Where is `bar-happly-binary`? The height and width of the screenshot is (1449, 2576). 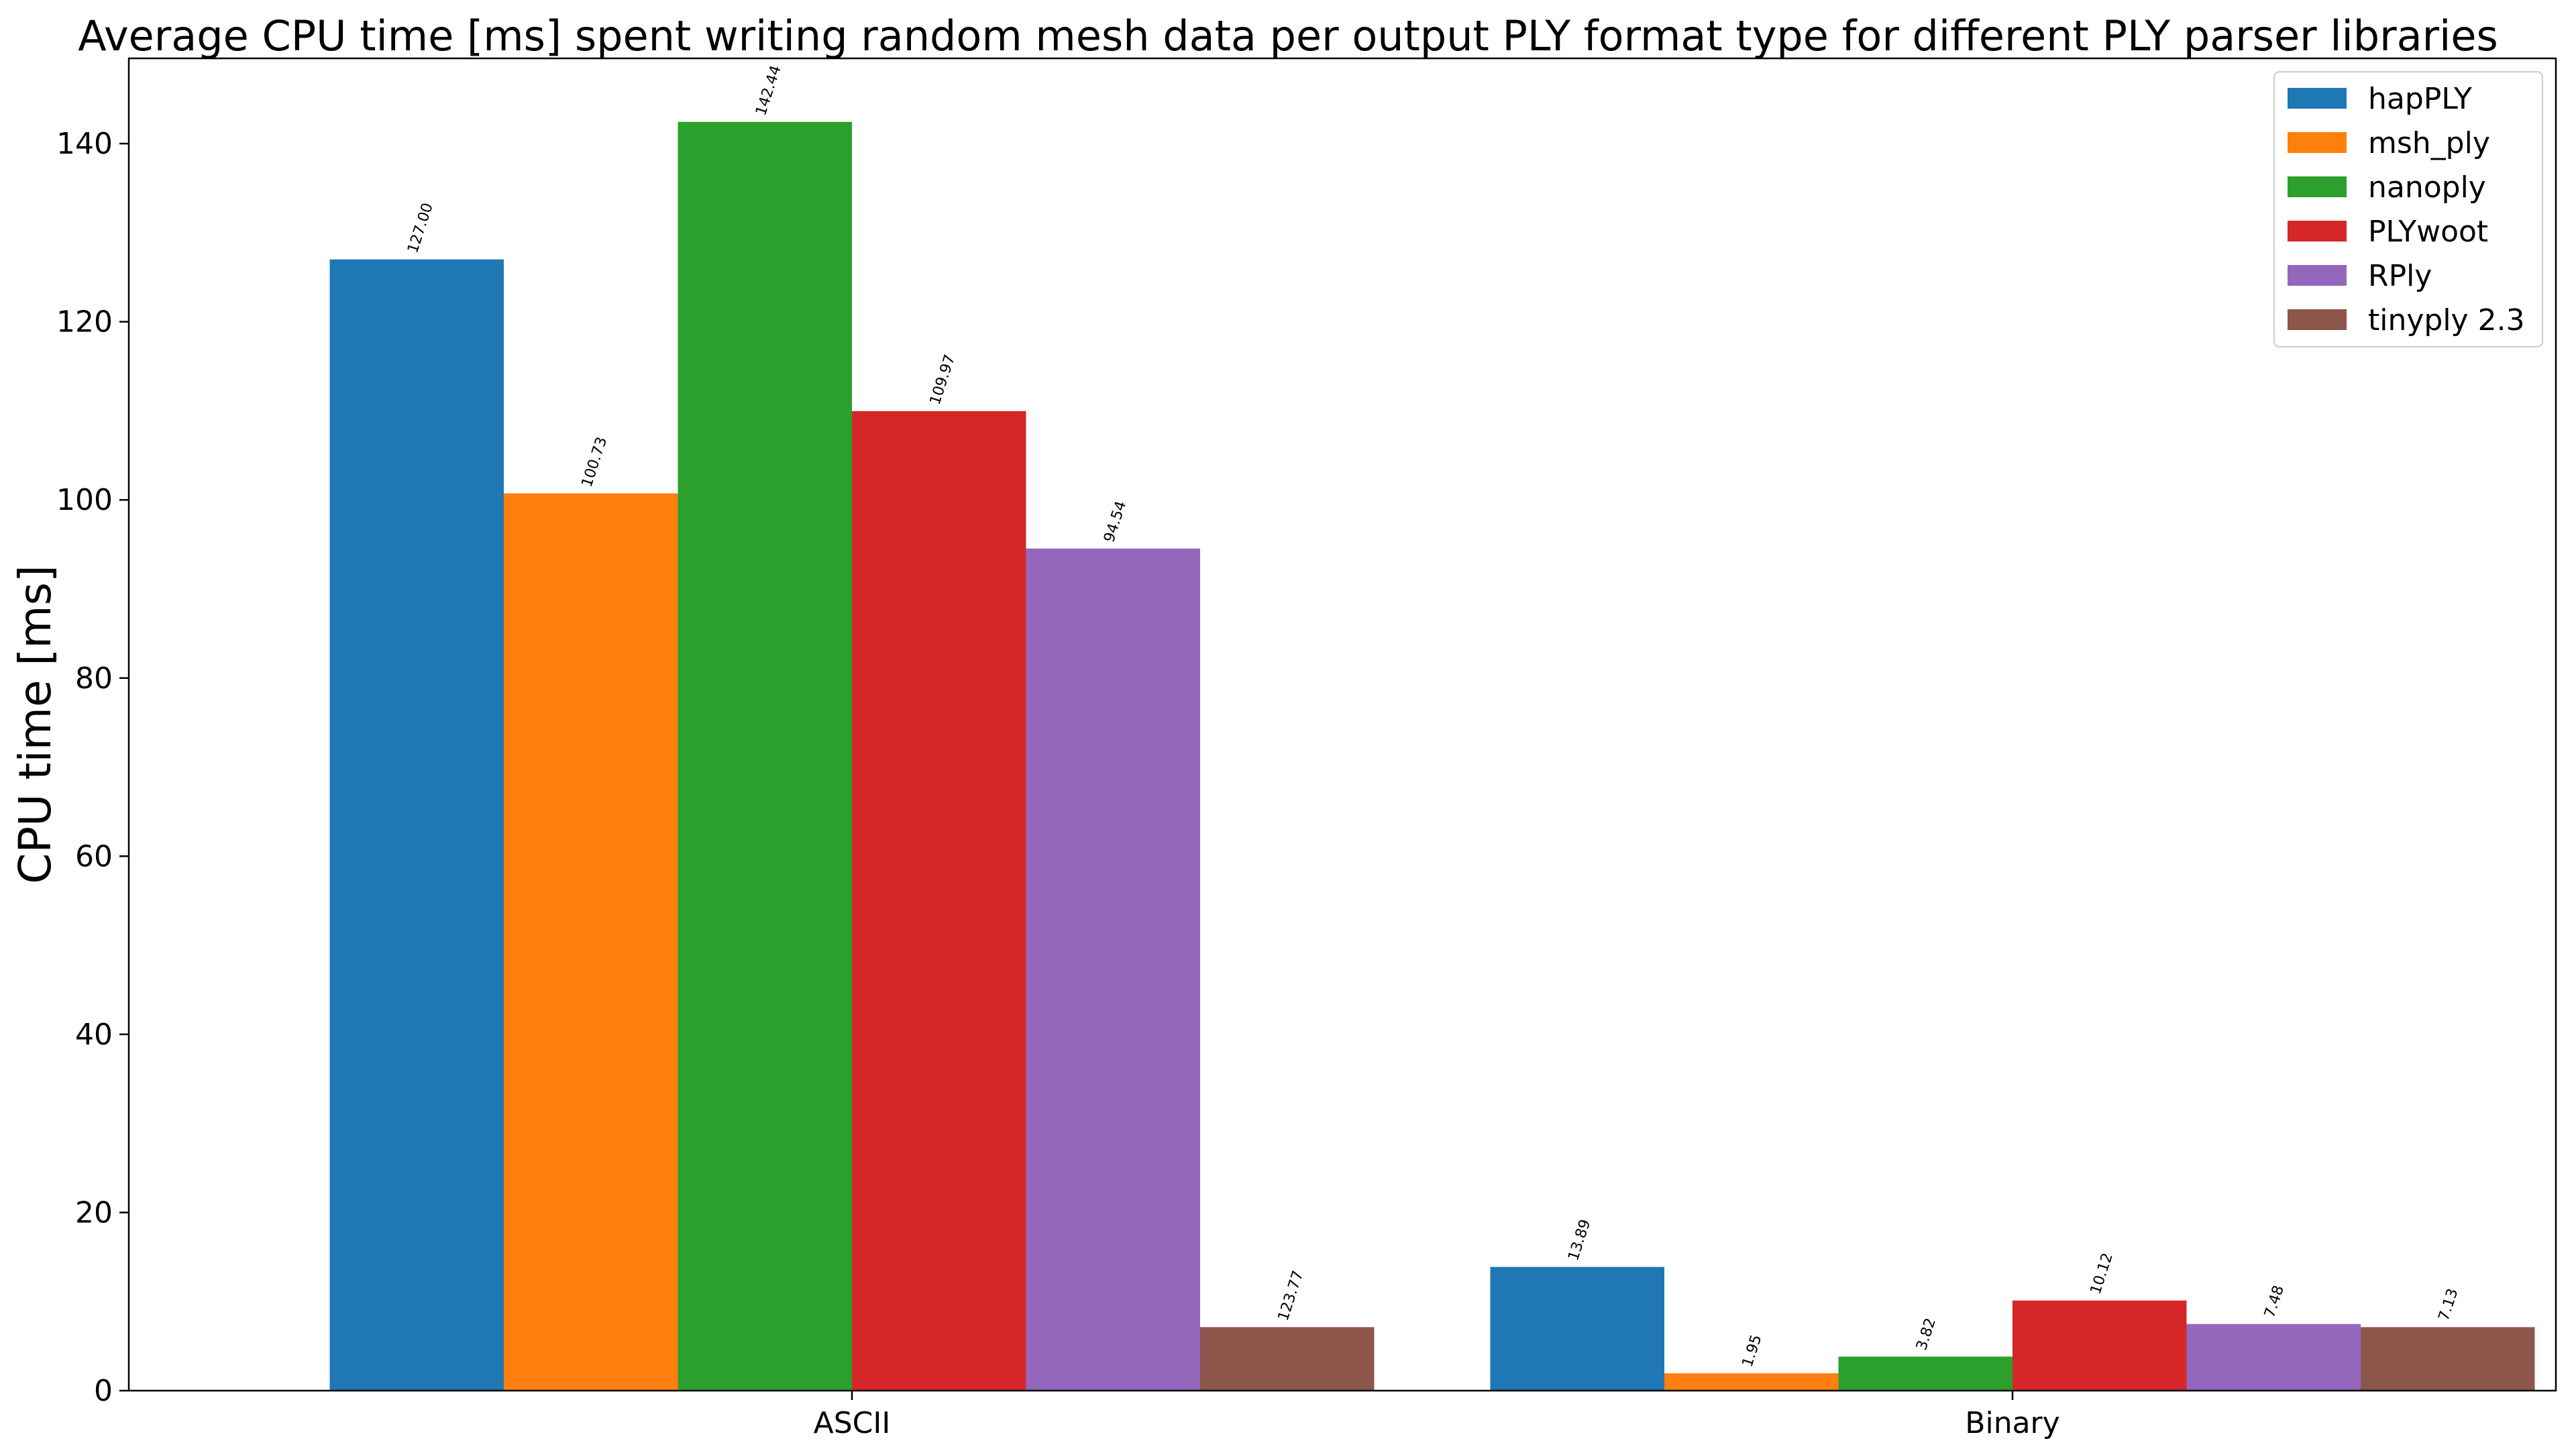
bar-happly-binary is located at coordinates (1577, 1329).